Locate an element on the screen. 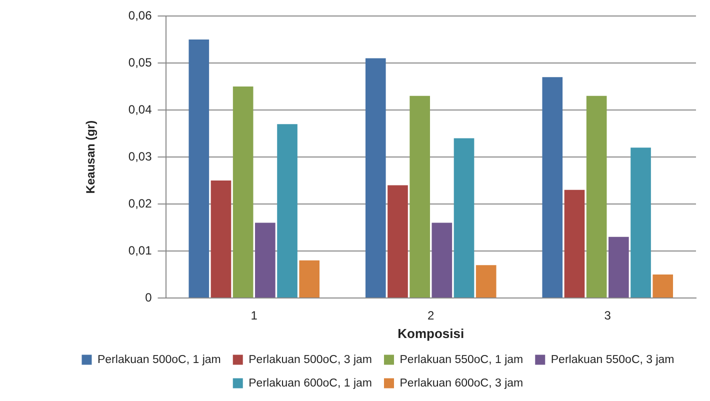 The image size is (710, 401). x-tick-label: 3 is located at coordinates (608, 315).